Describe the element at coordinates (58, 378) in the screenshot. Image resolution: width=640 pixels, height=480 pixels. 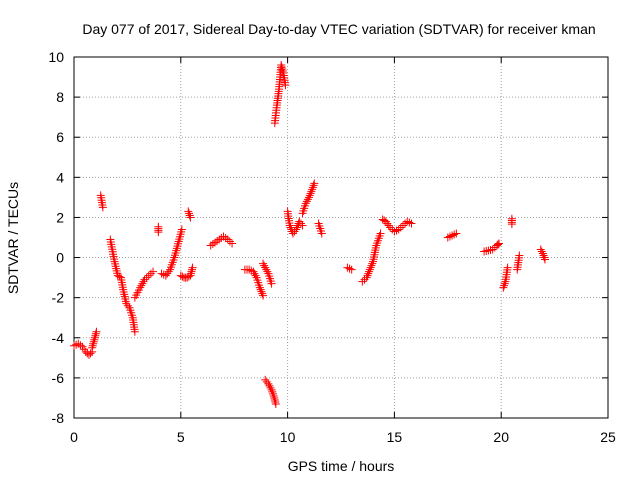
I see `y-tick-label: -6` at that location.